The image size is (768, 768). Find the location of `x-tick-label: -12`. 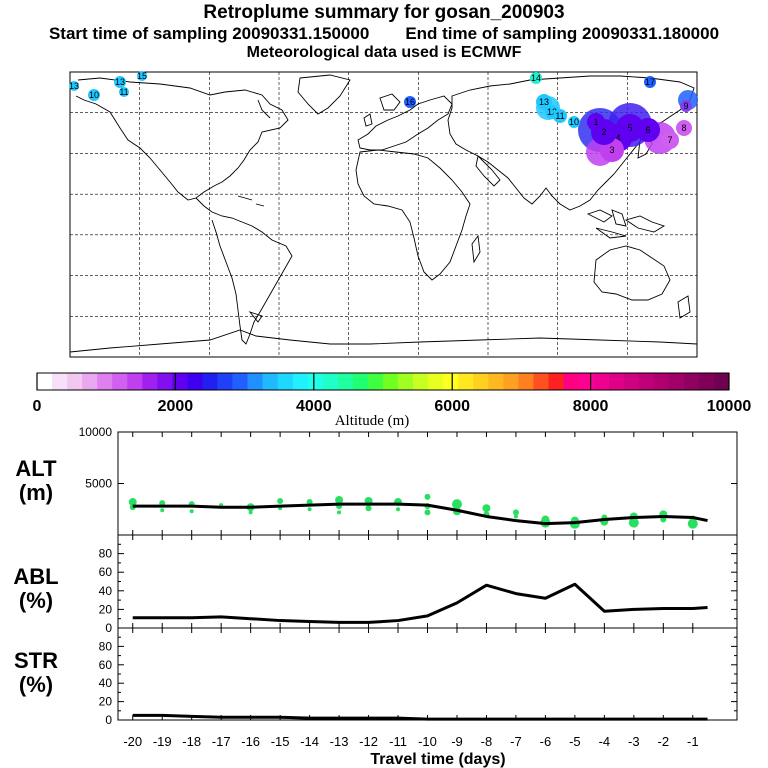

x-tick-label: -12 is located at coordinates (368, 741).